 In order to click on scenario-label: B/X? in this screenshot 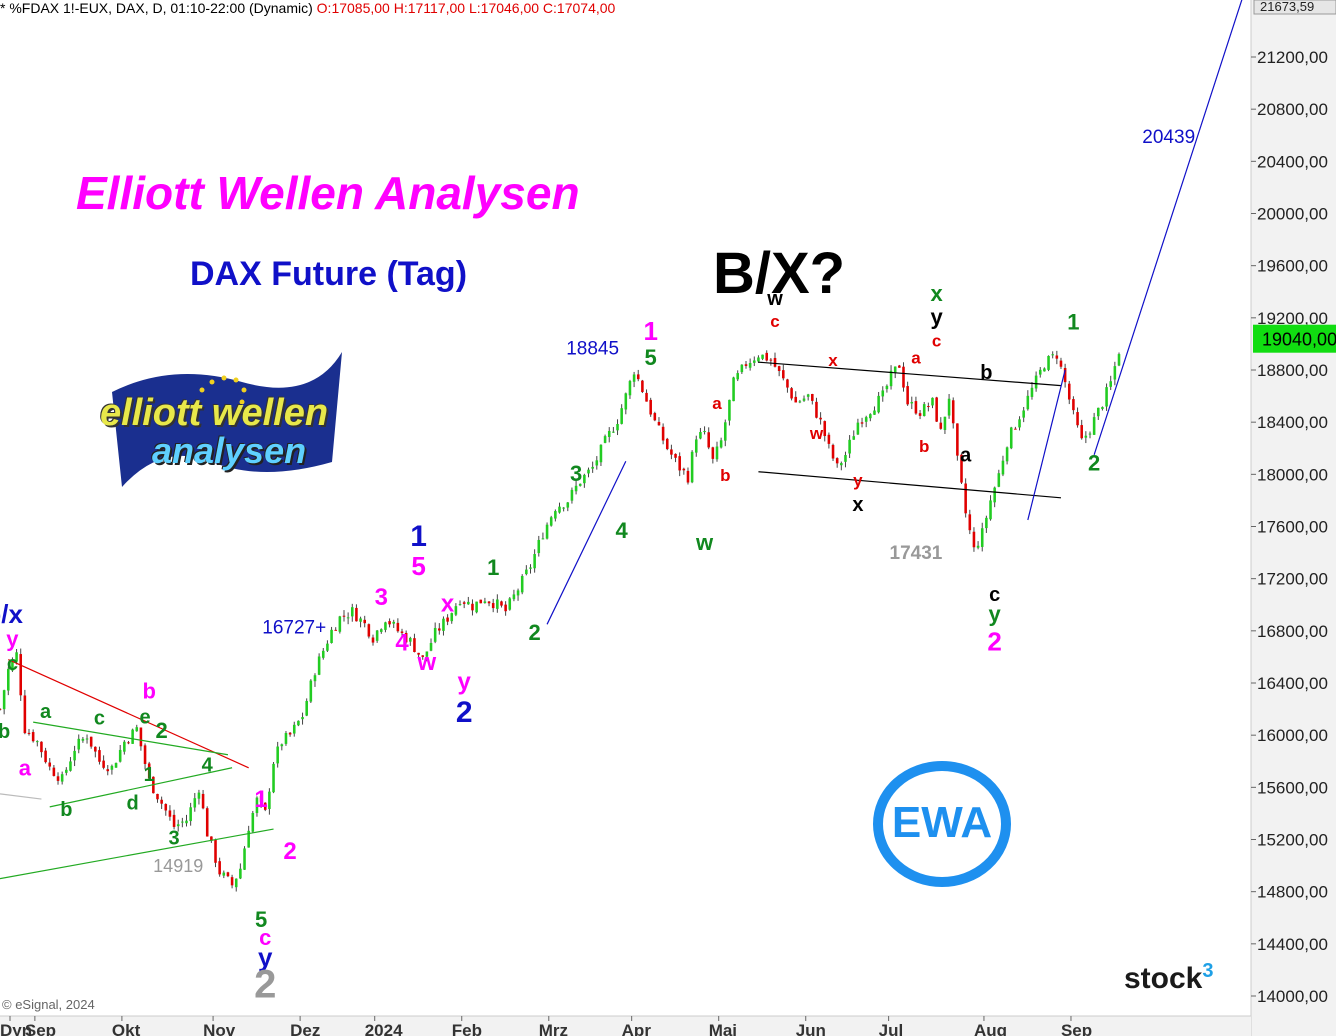, I will do `click(779, 273)`.